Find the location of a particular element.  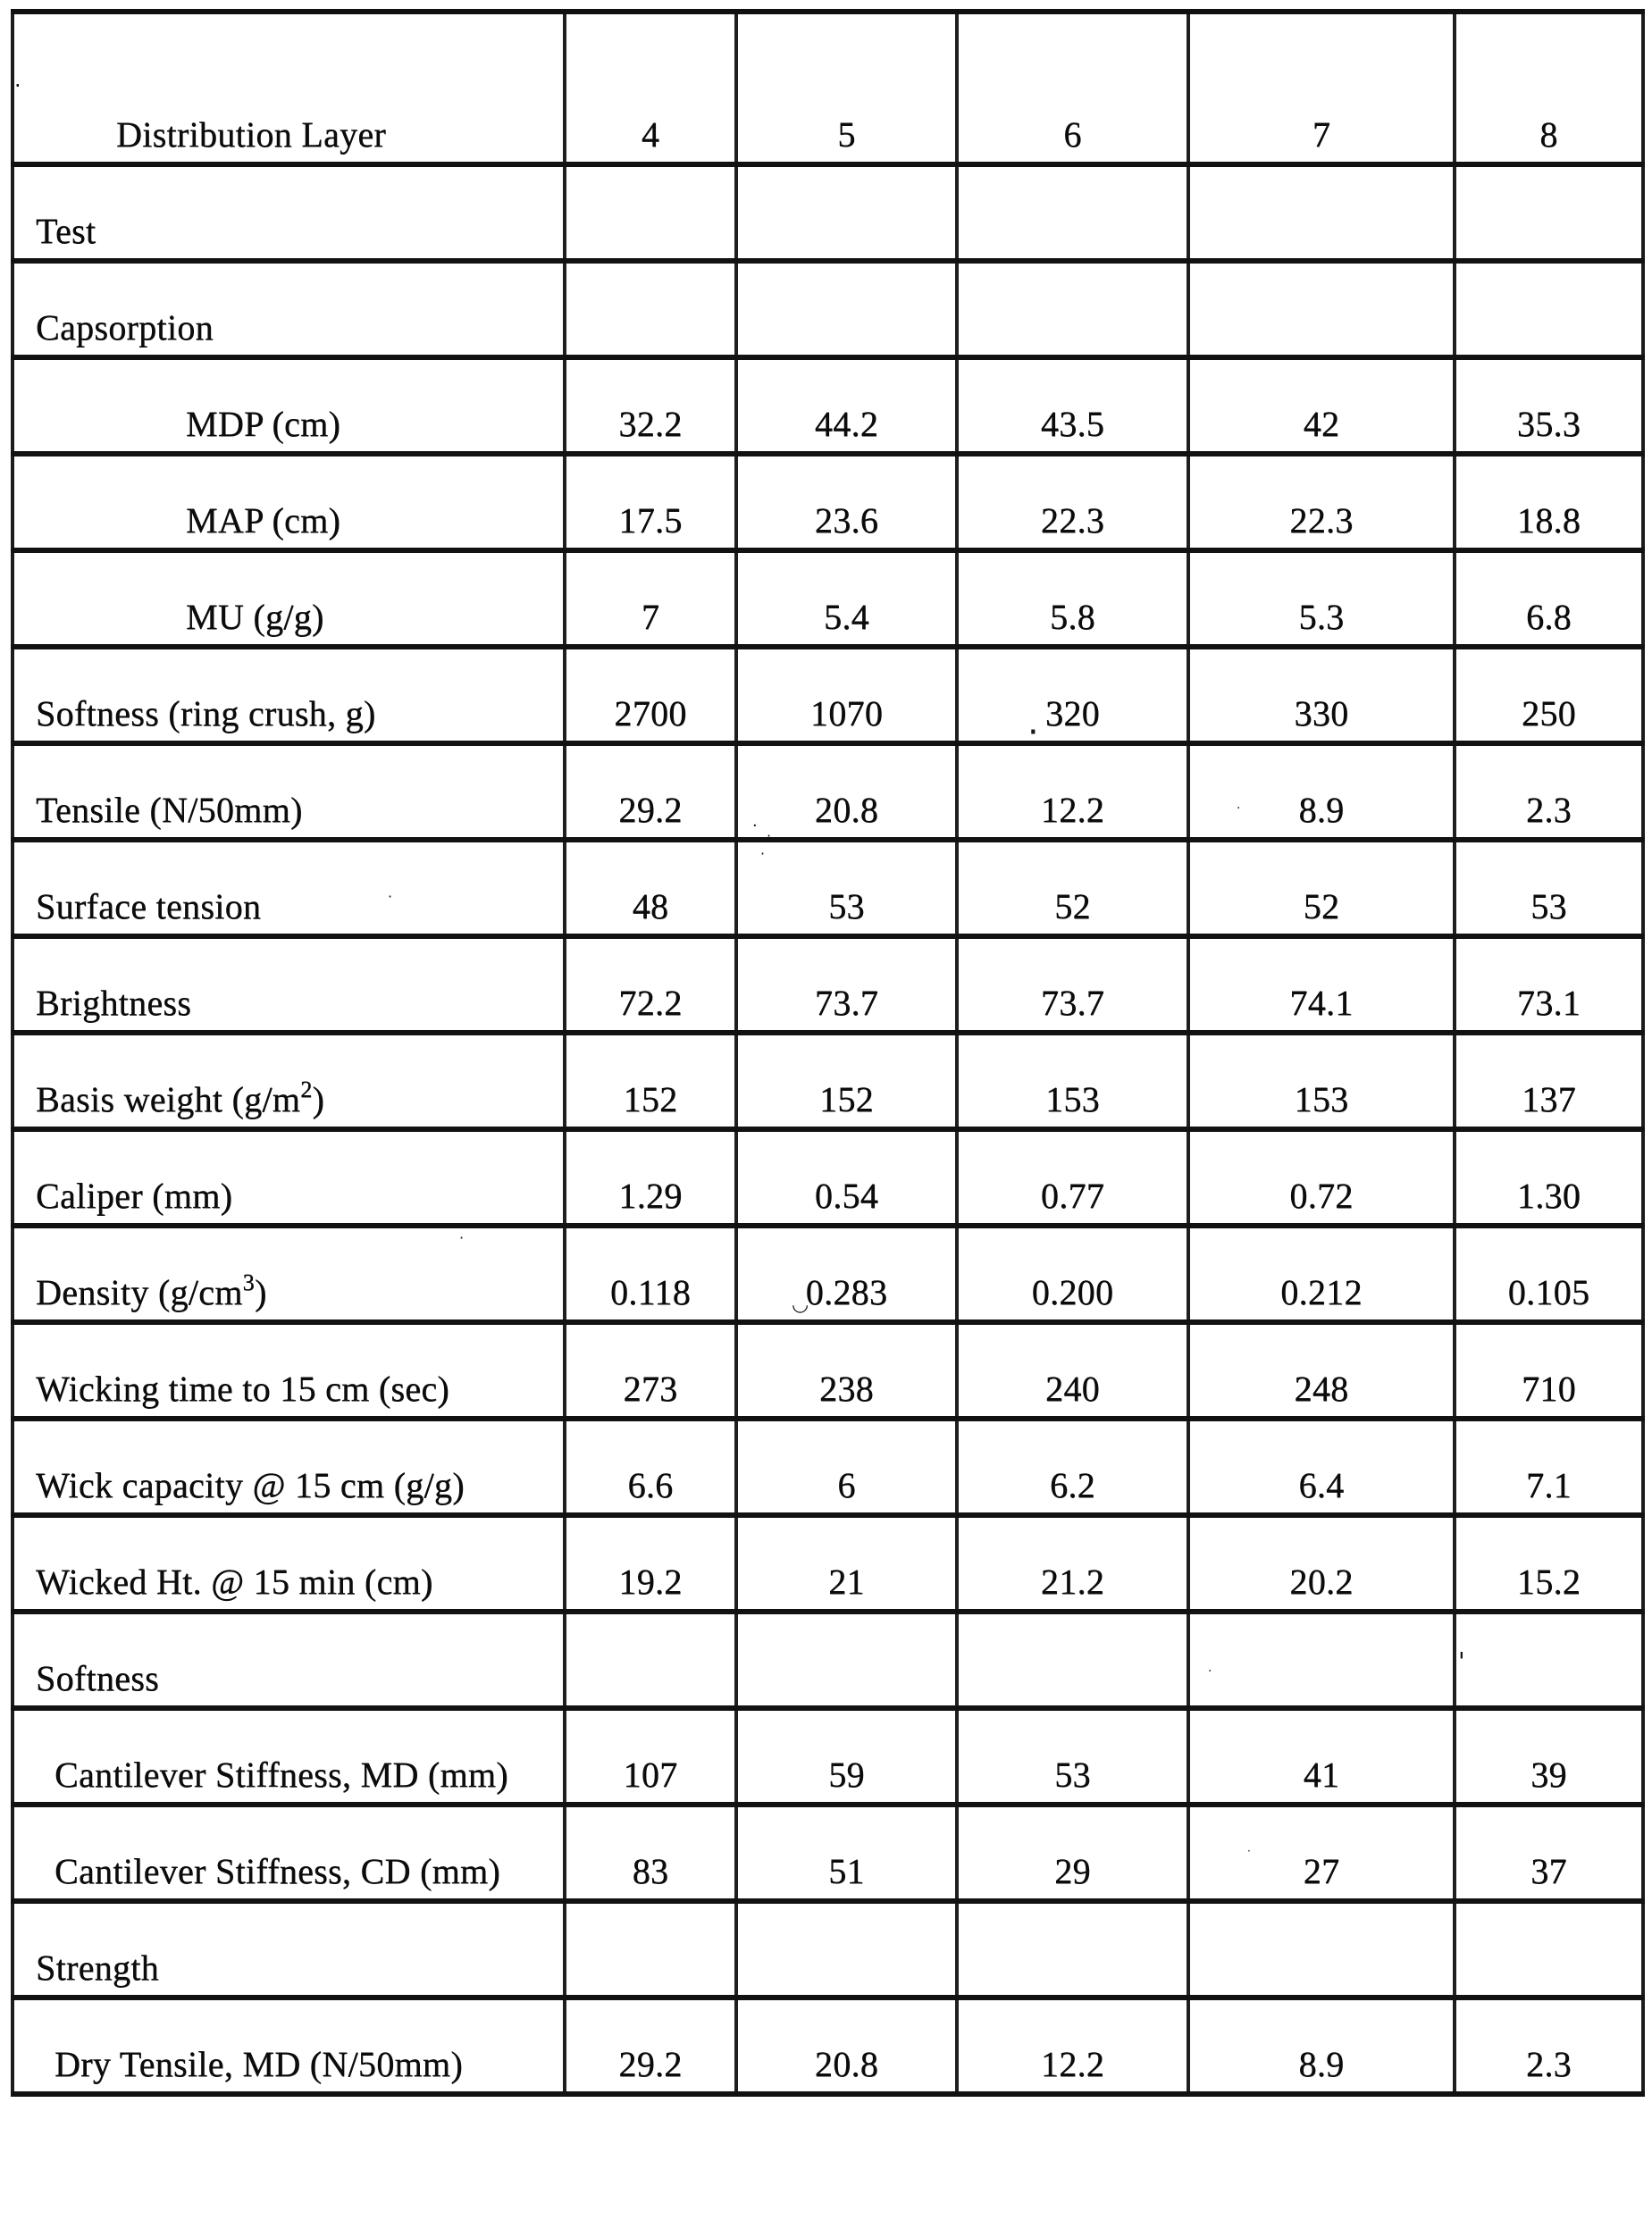

table-row: Cantilever Stiffness, CD (mm) 83 51 29 27 37 is located at coordinates (828, 1853).